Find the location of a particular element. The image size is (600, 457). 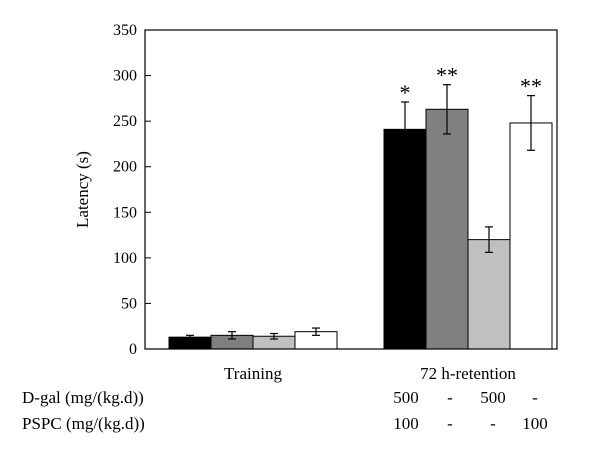

treatment-row-label: D-gal (mg/(kg.d)) is located at coordinates (83, 397).